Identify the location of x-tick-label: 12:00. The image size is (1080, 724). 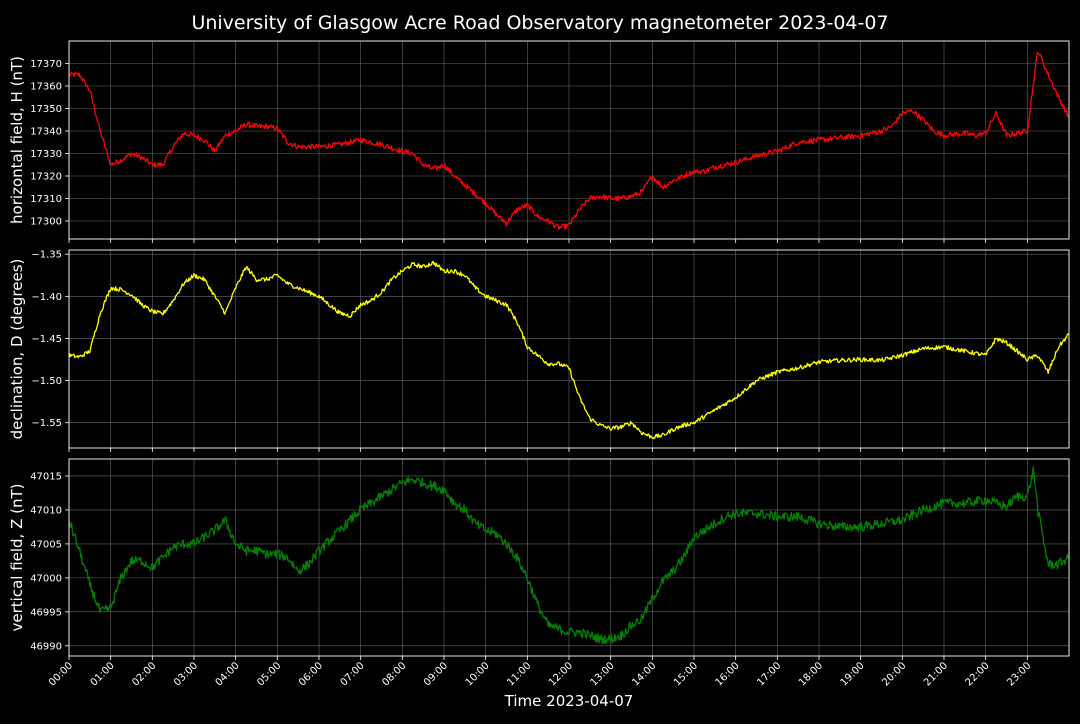
(561, 674).